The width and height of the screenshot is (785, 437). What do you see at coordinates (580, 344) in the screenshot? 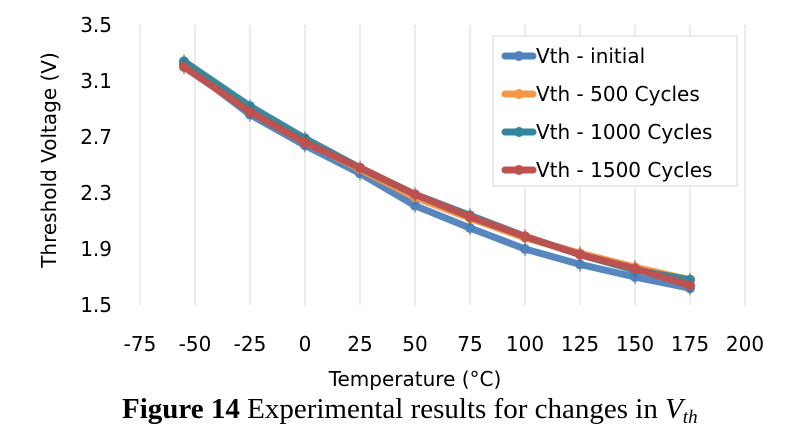
I see `x-tick-label: 125` at bounding box center [580, 344].